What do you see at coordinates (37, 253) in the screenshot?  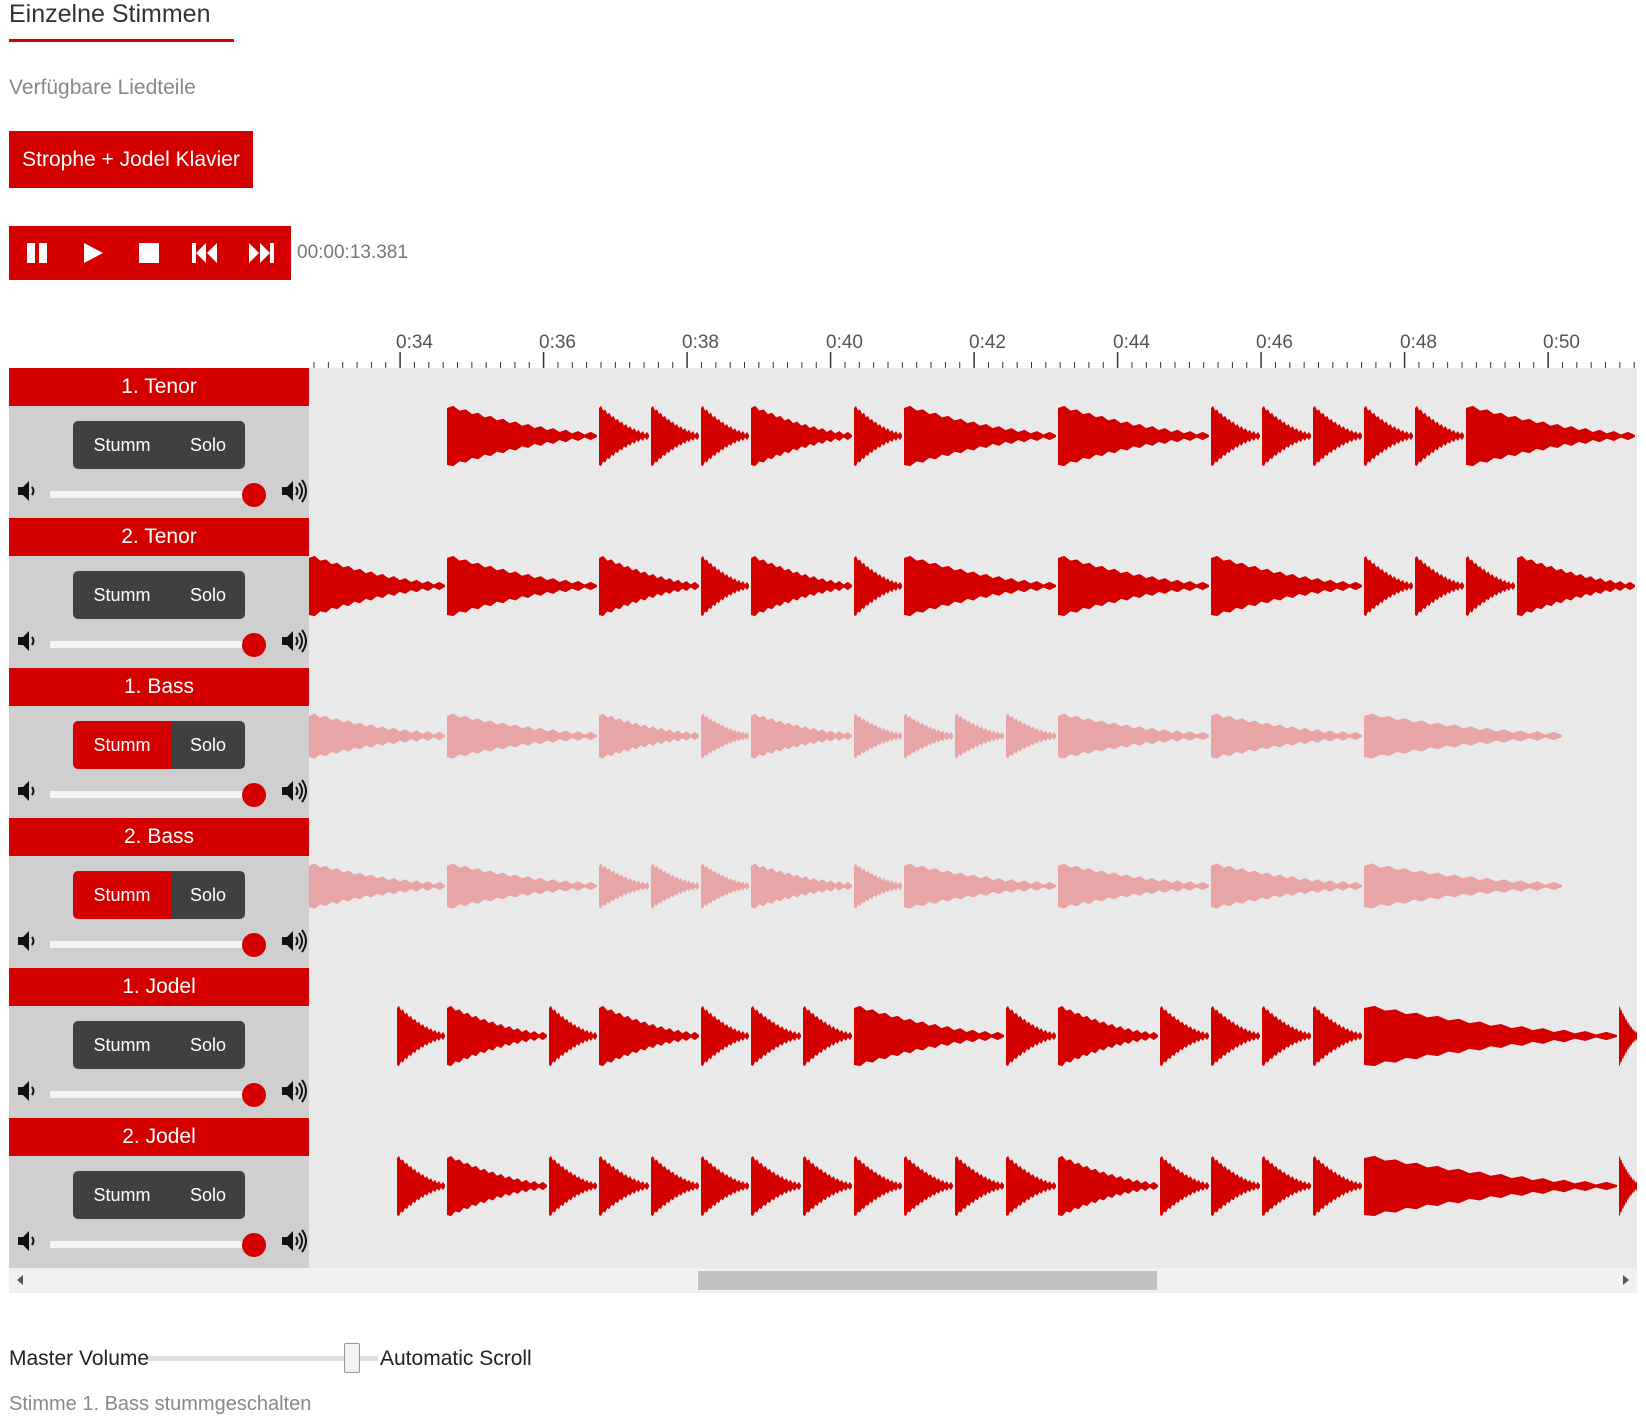 I see `pause-button` at bounding box center [37, 253].